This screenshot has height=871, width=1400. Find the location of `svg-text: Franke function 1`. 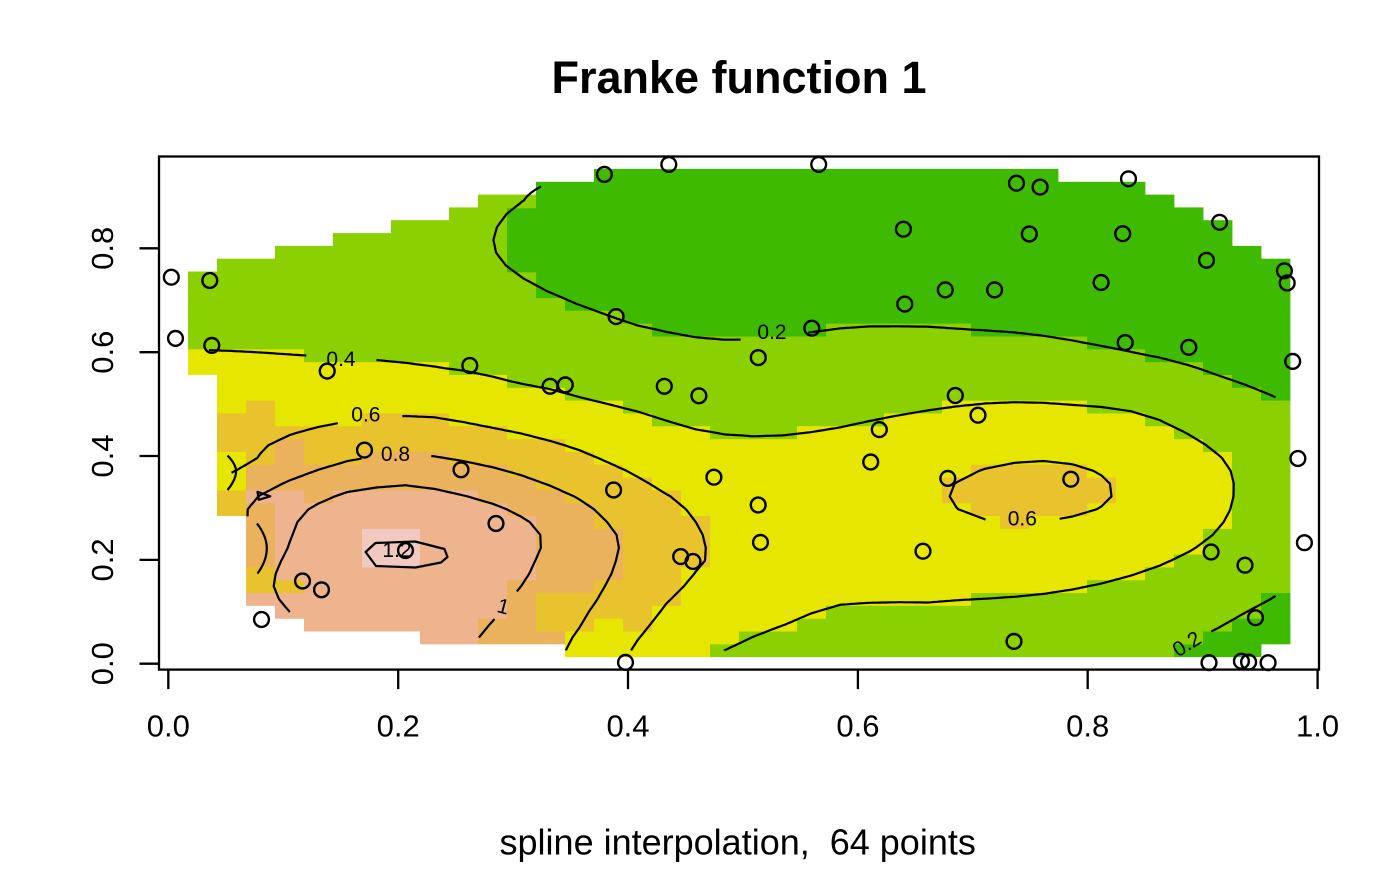

svg-text: Franke function 1 is located at coordinates (738, 77).